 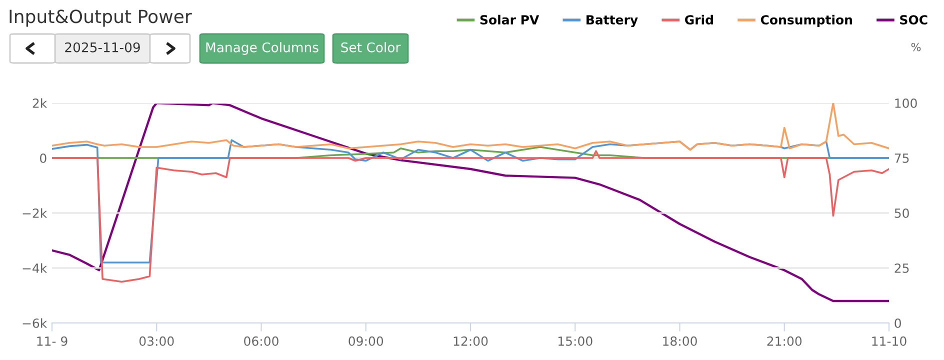 I want to click on y2-tick-label: 50, so click(x=901, y=213).